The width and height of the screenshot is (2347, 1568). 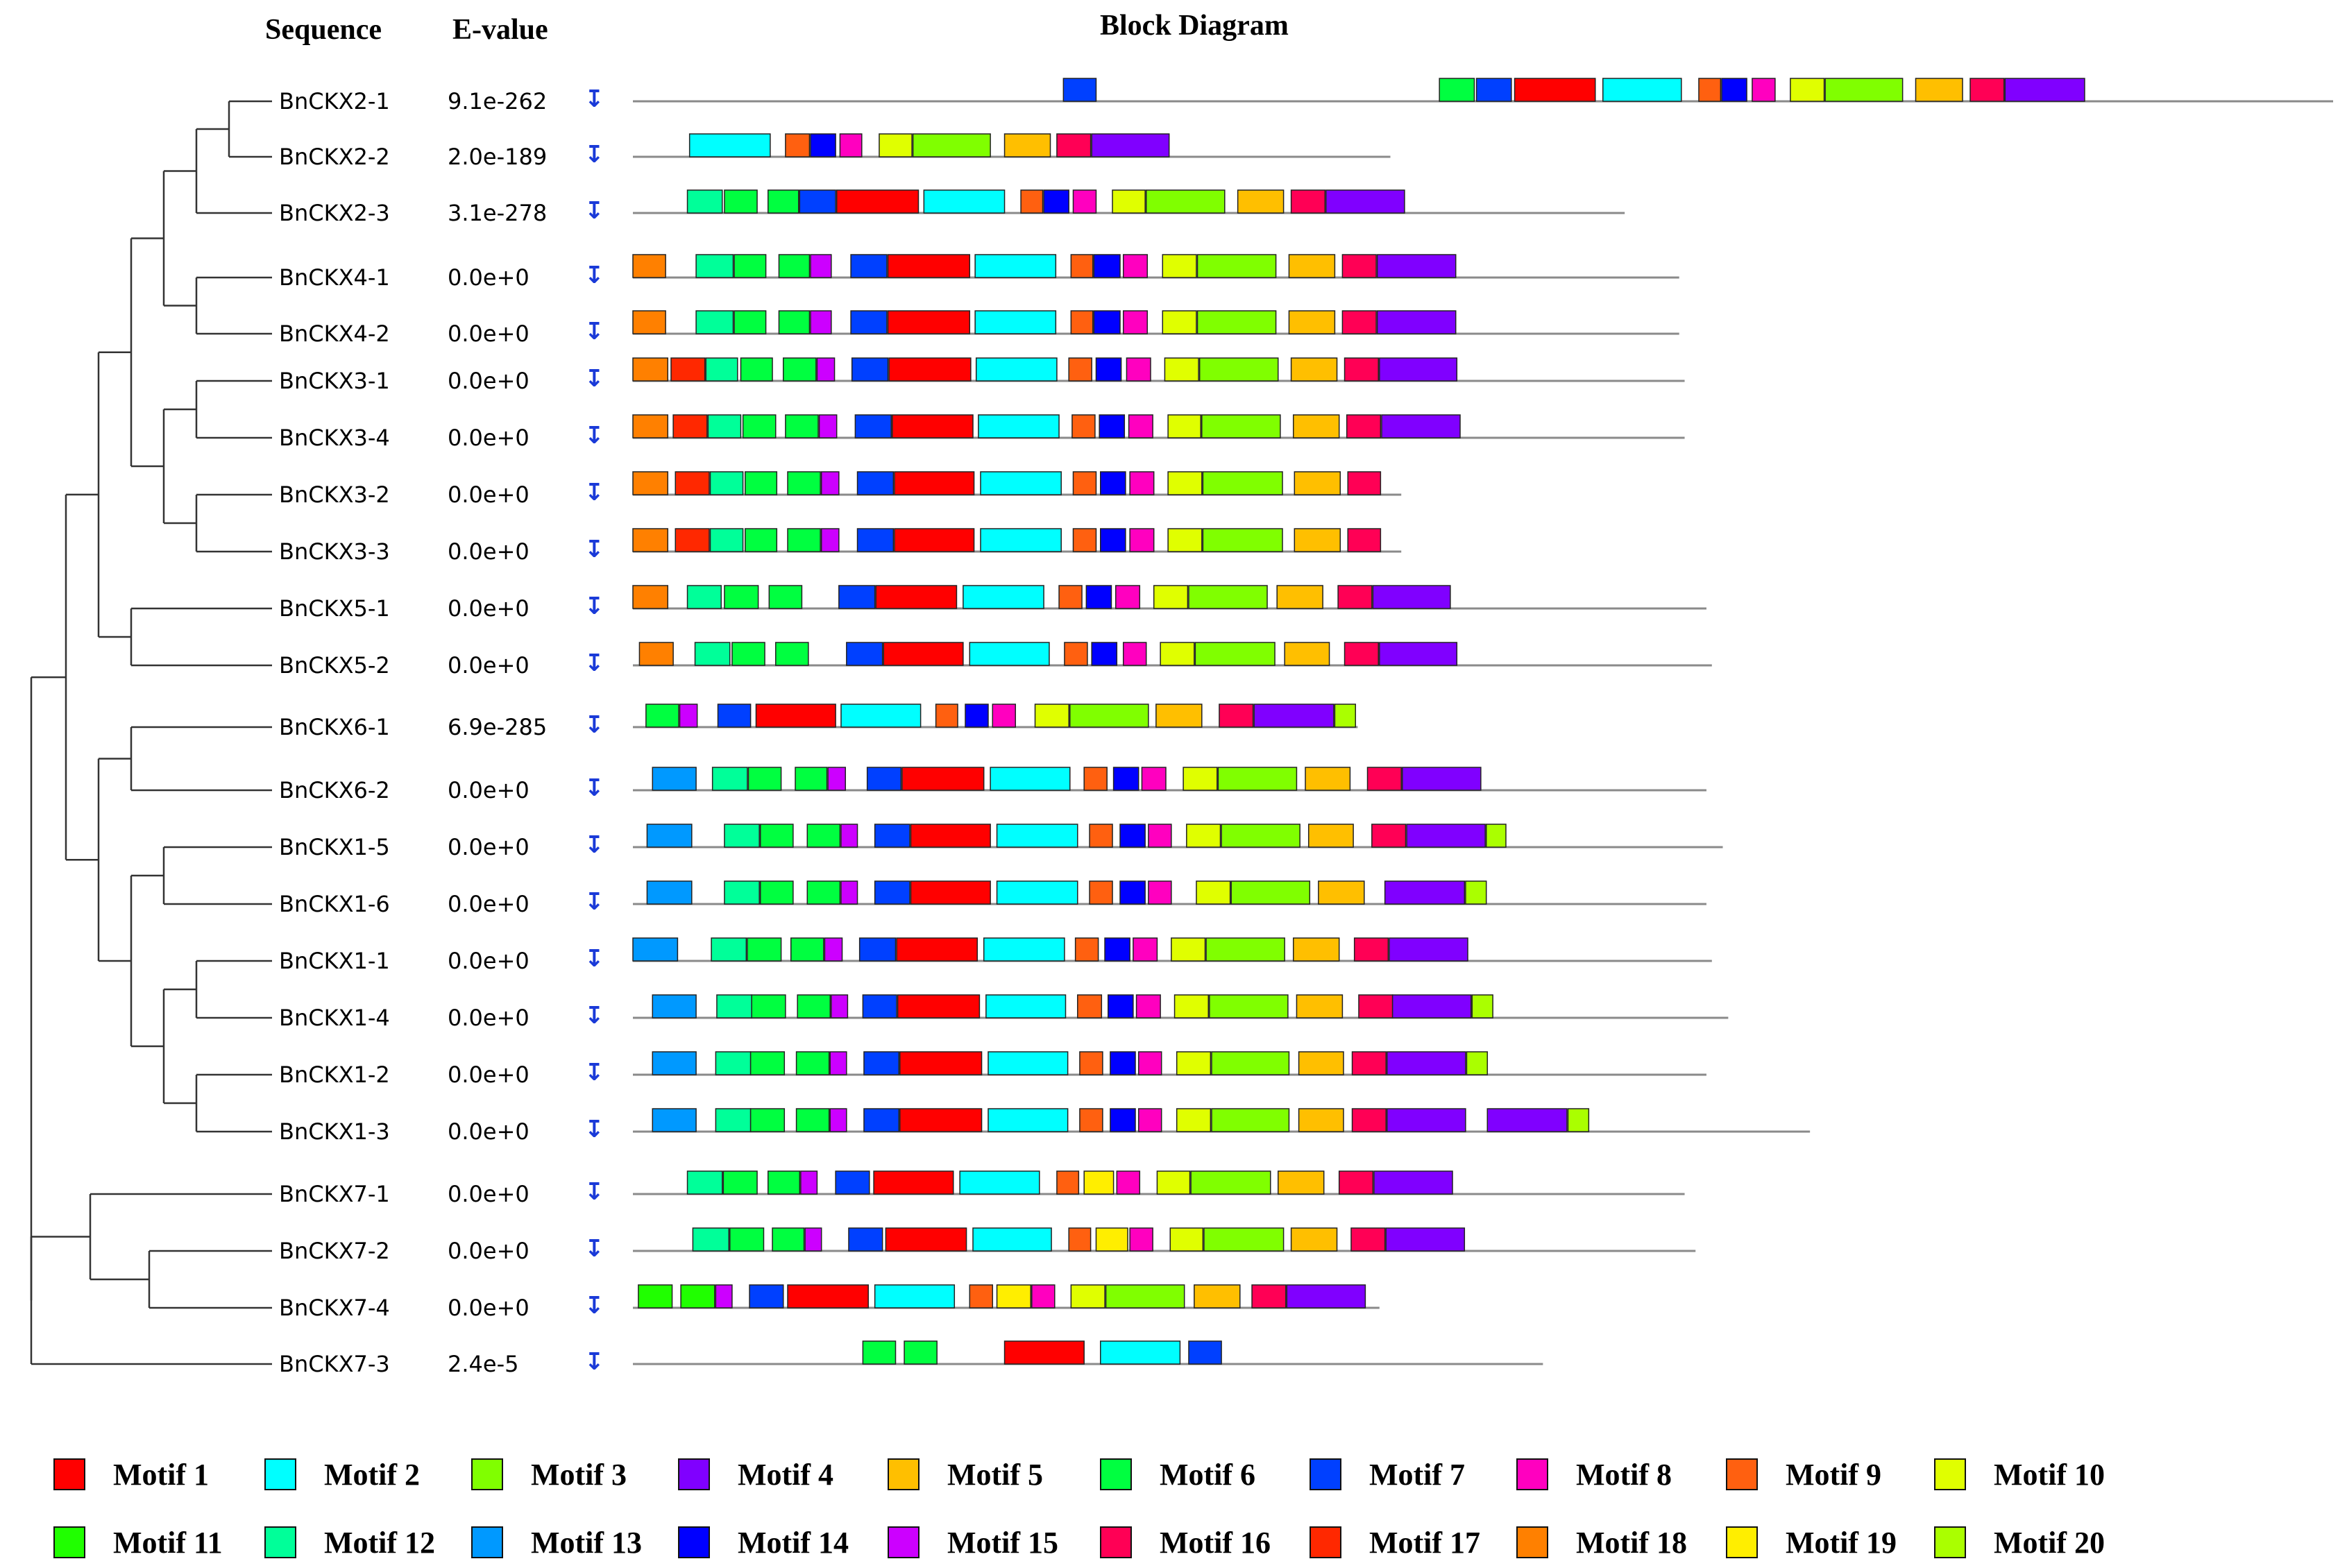 I want to click on legend-item: Motif 17, so click(x=1395, y=1543).